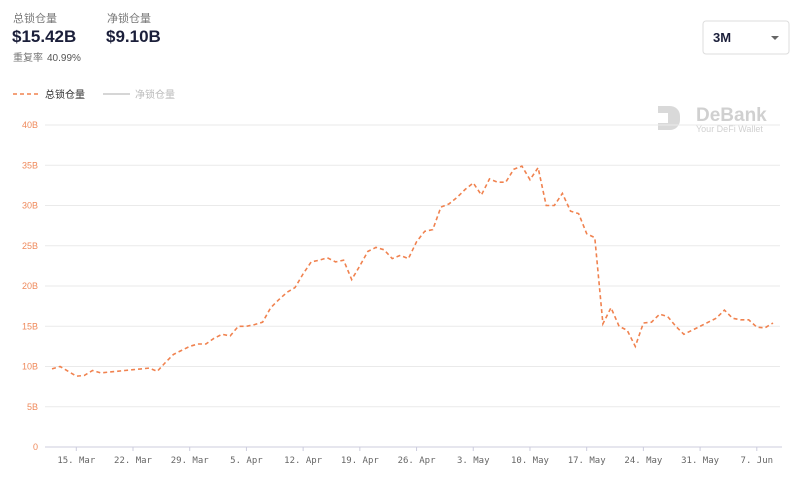 The image size is (800, 486). Describe the element at coordinates (30, 125) in the screenshot. I see `y-tick-label: 40B` at that location.